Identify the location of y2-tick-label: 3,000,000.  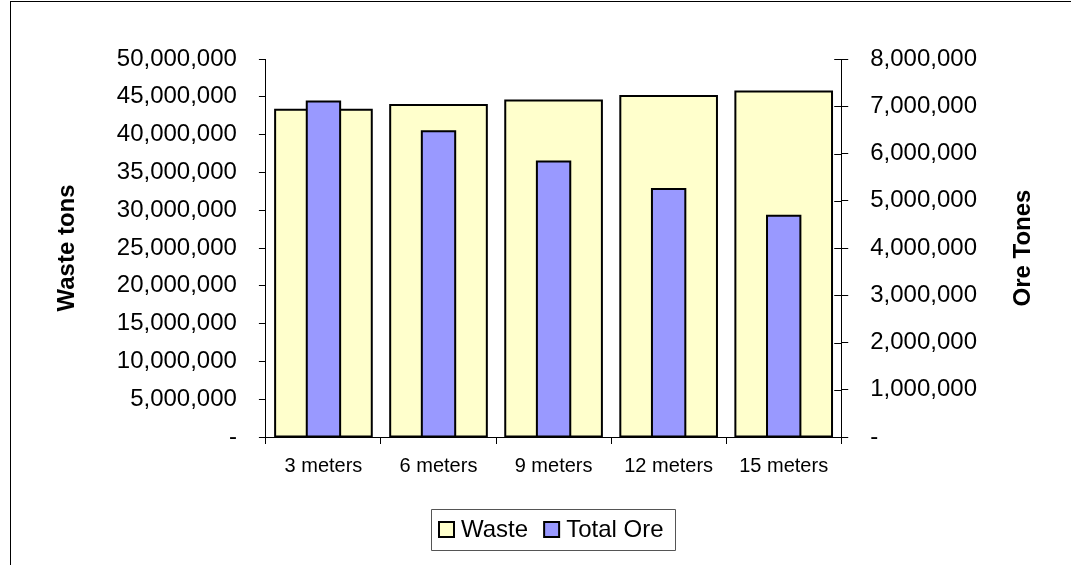
(924, 293).